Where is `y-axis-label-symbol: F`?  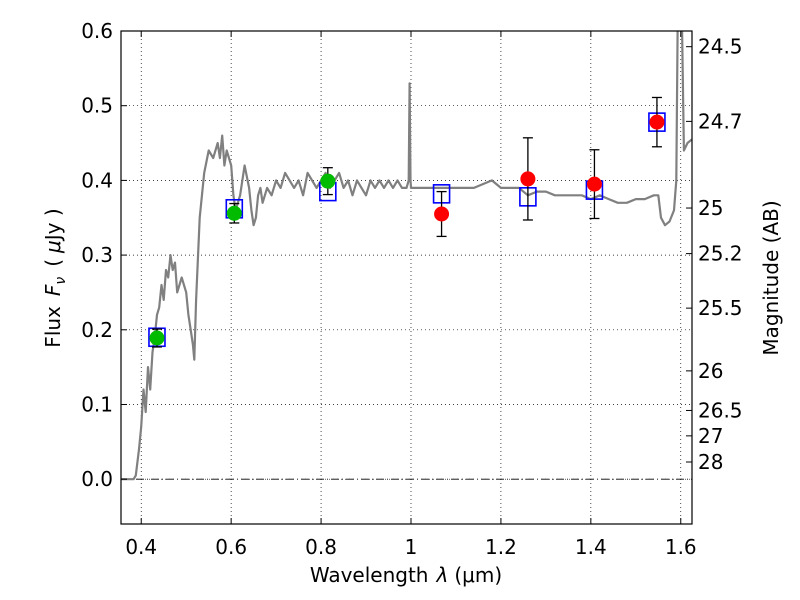 y-axis-label-symbol: F is located at coordinates (53, 290).